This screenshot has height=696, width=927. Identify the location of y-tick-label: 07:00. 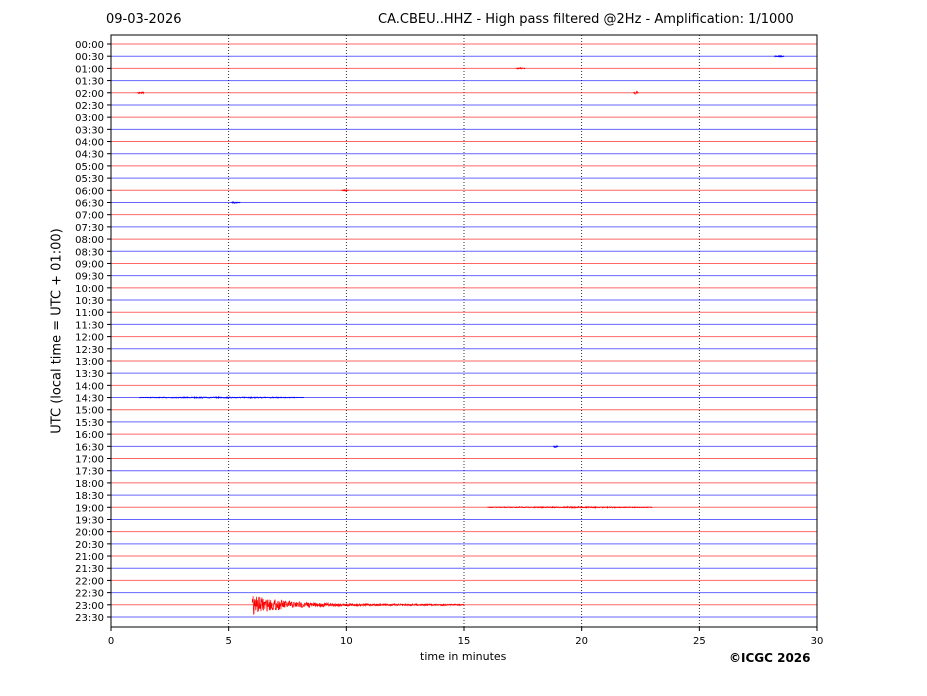
(89, 216).